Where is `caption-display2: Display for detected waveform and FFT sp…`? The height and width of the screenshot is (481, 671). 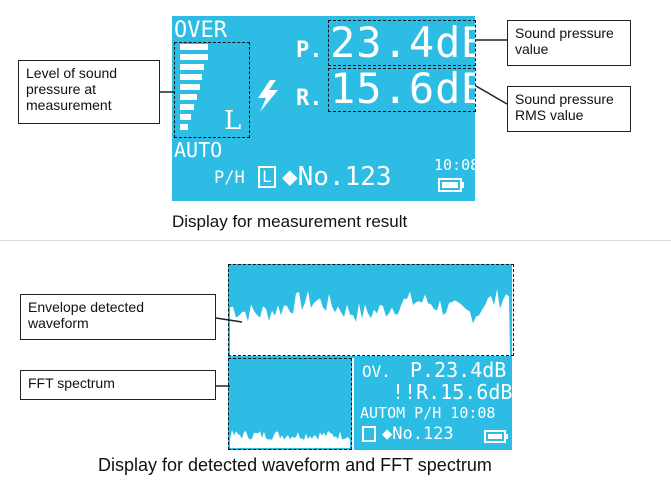
caption-display2: Display for detected waveform and FFT sp… is located at coordinates (295, 465).